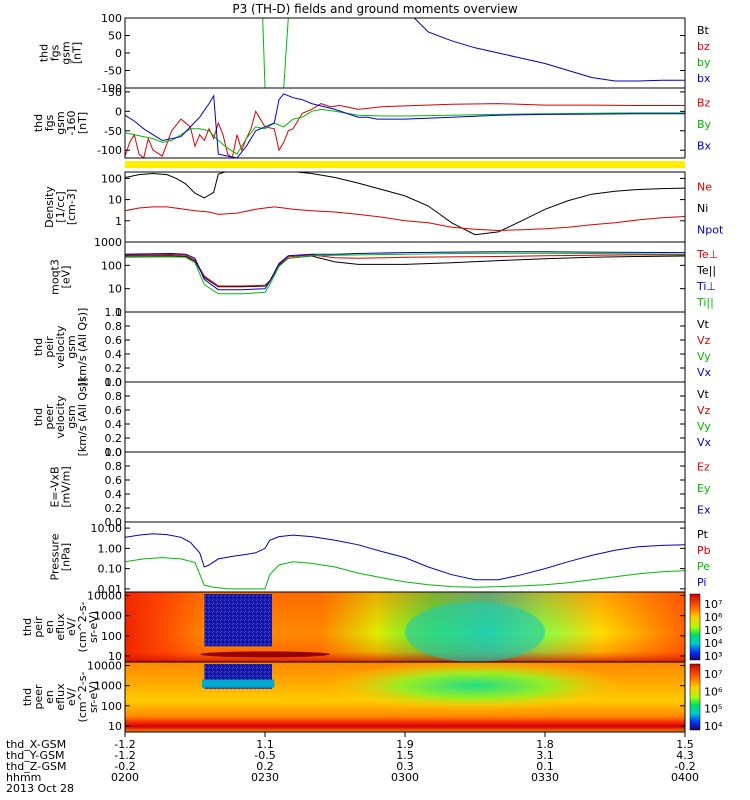  What do you see at coordinates (55, 277) in the screenshot?
I see `ylabel-line: moqt3` at bounding box center [55, 277].